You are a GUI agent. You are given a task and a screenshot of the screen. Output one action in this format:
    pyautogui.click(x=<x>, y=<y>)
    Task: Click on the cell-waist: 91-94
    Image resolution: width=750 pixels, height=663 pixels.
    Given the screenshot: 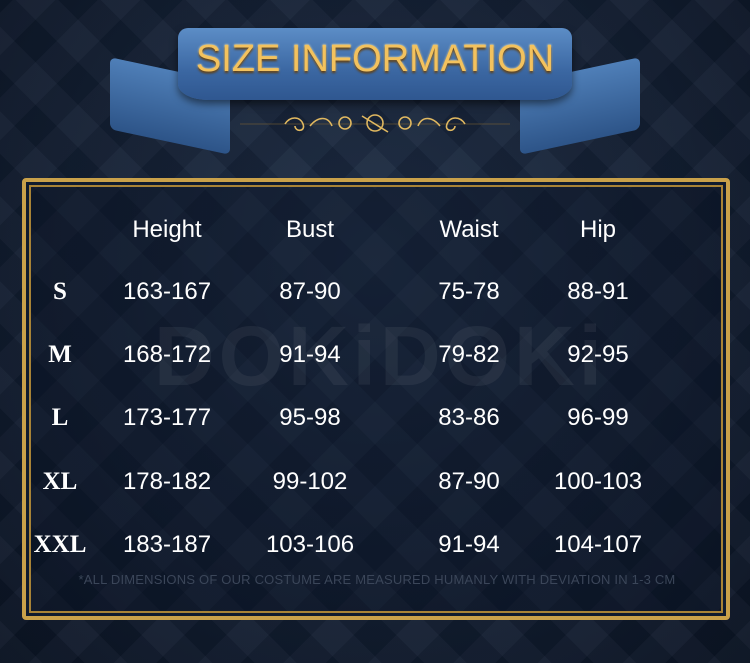 What is the action you would take?
    pyautogui.click(x=469, y=544)
    